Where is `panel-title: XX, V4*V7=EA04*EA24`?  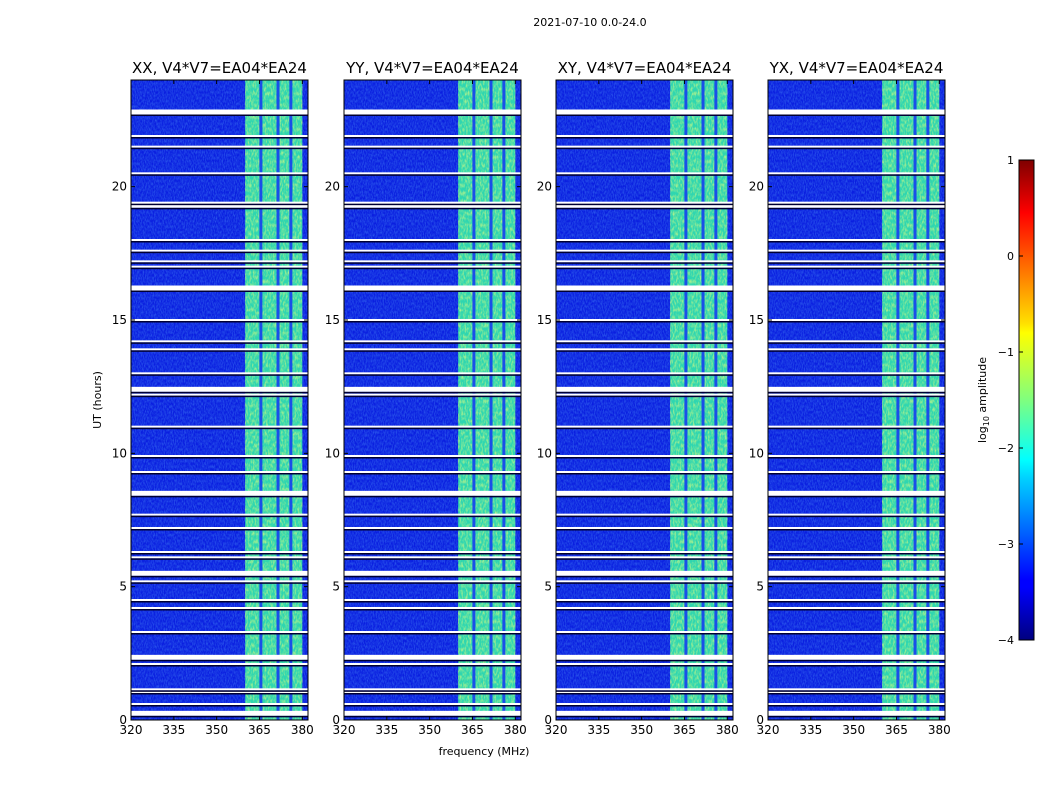 panel-title: XX, V4*V7=EA04*EA24 is located at coordinates (219, 68).